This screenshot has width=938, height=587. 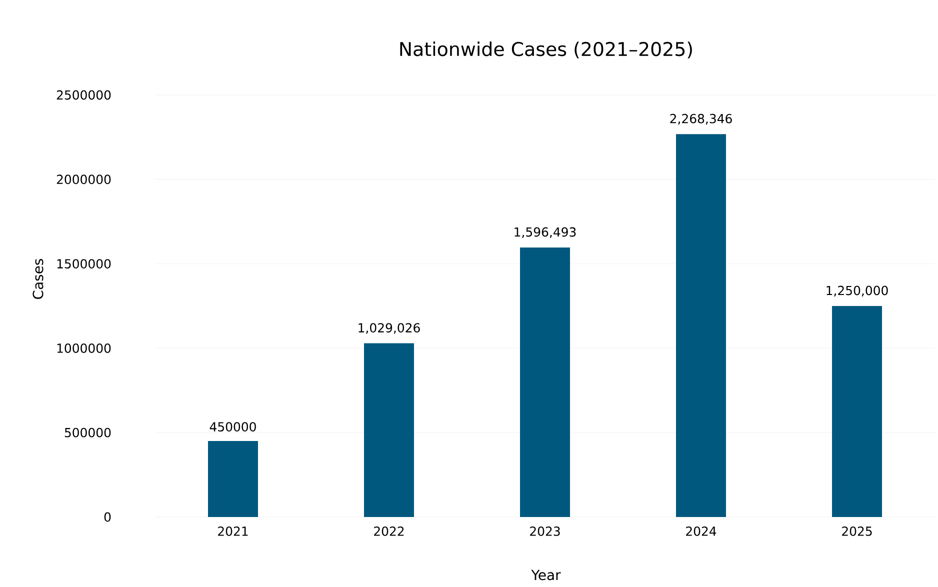 I want to click on x-tick-label: 2023, so click(x=545, y=531).